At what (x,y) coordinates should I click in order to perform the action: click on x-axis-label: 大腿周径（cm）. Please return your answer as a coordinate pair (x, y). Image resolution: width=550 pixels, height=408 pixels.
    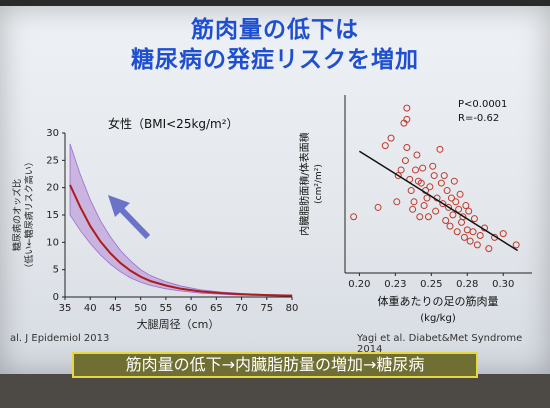
    Looking at the image, I should click on (178, 324).